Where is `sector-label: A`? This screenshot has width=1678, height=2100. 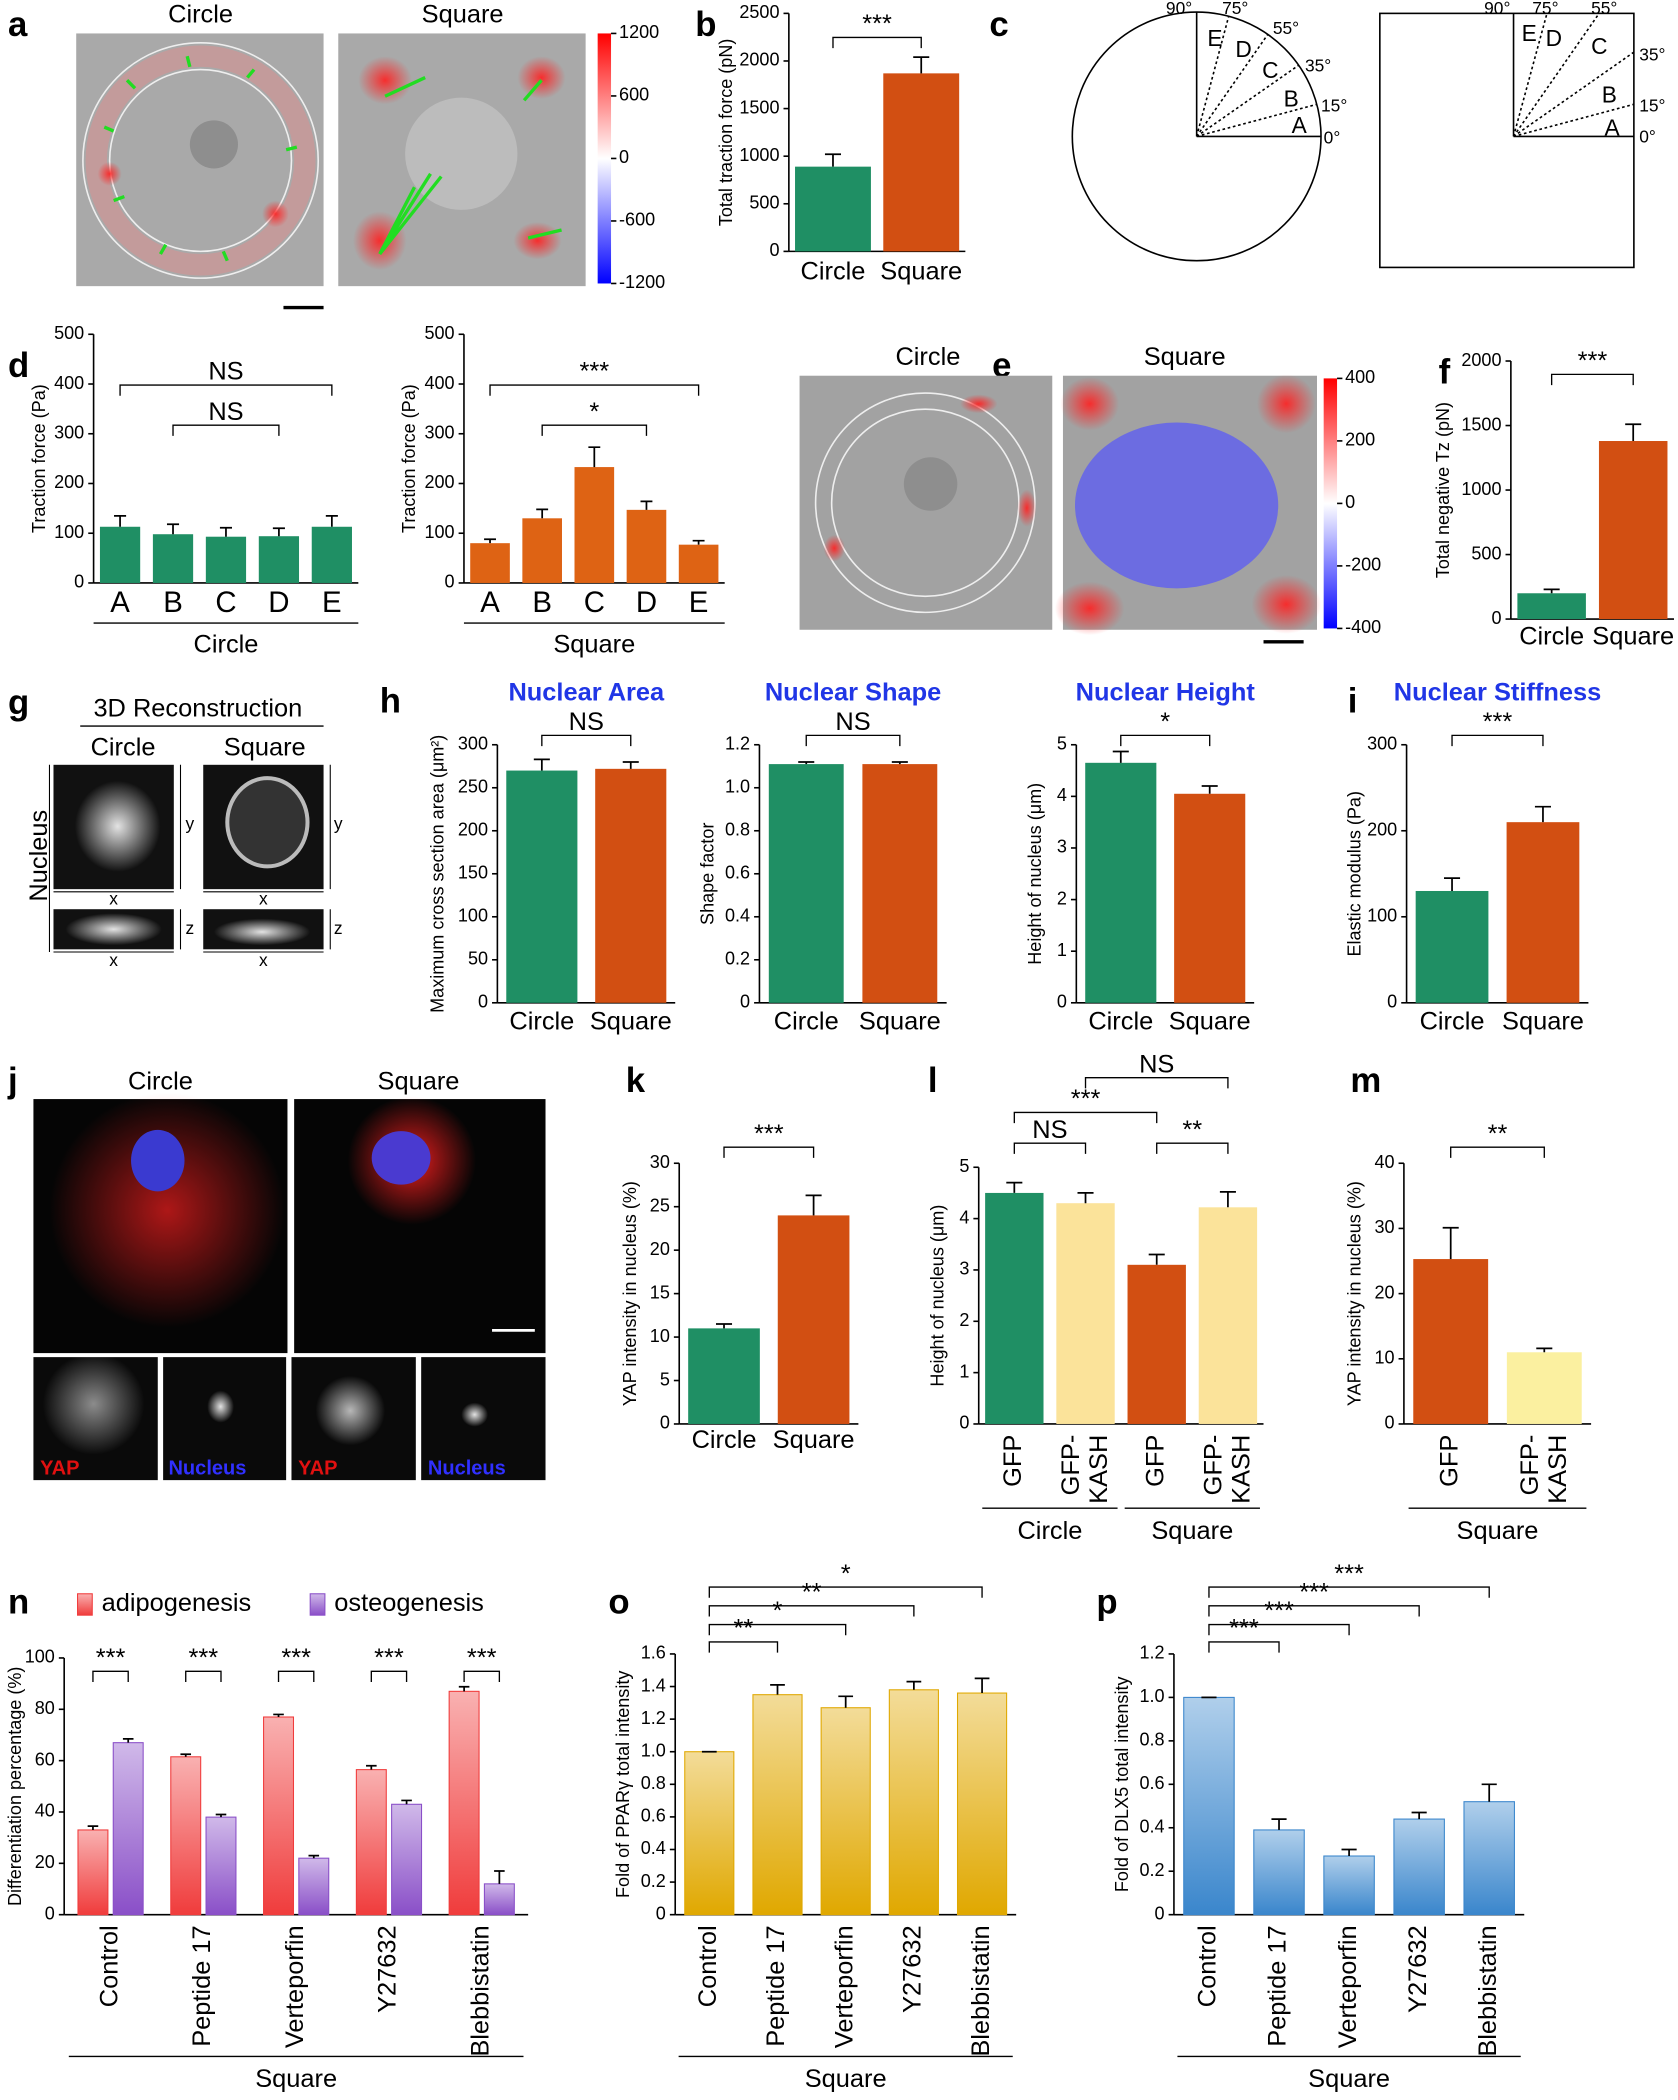
sector-label: A is located at coordinates (1300, 125).